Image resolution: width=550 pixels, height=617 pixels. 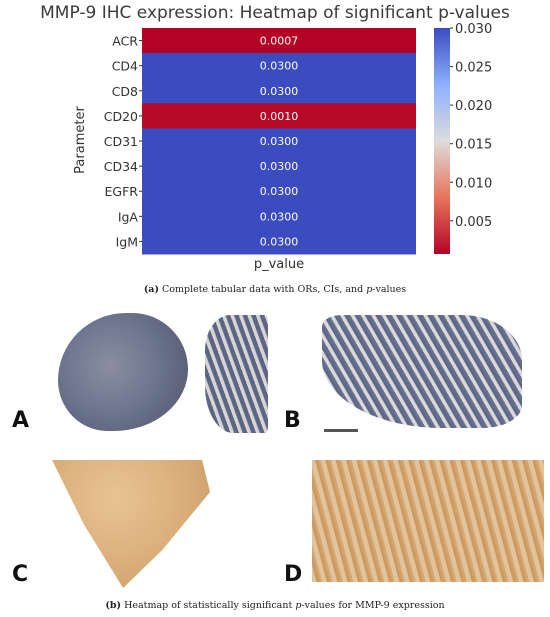 What do you see at coordinates (293, 574) in the screenshot?
I see `panel-label-d: D` at bounding box center [293, 574].